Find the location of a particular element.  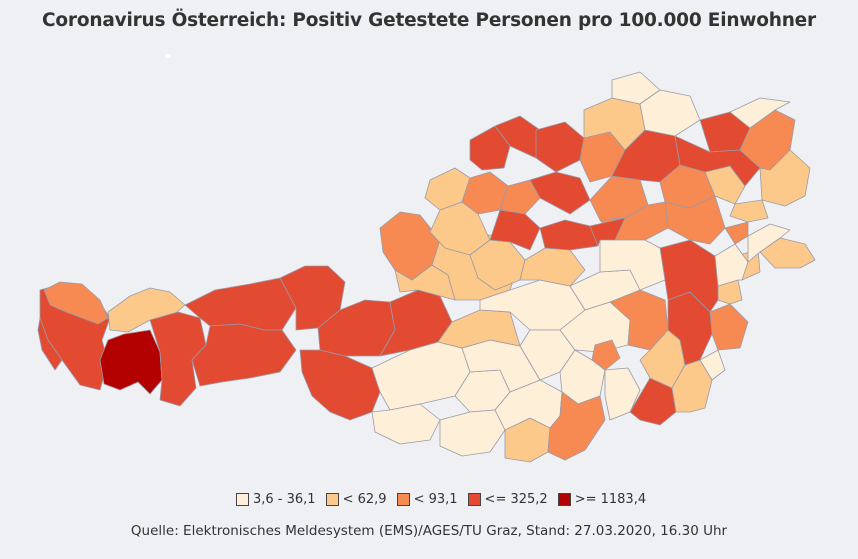

legend-item: < 62,9 is located at coordinates (356, 499).